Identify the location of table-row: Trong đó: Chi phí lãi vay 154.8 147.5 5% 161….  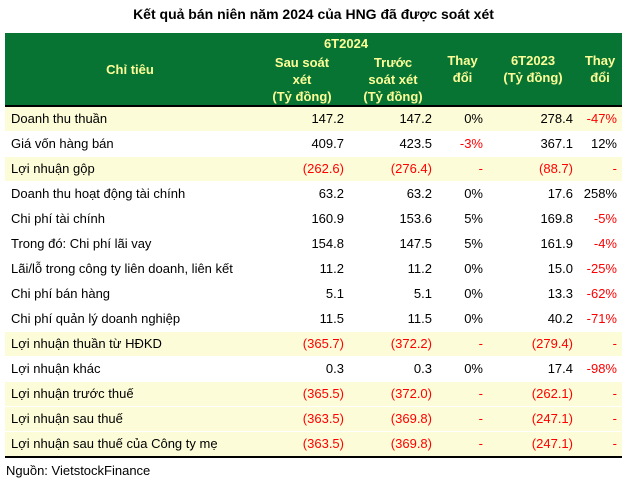
(313, 244).